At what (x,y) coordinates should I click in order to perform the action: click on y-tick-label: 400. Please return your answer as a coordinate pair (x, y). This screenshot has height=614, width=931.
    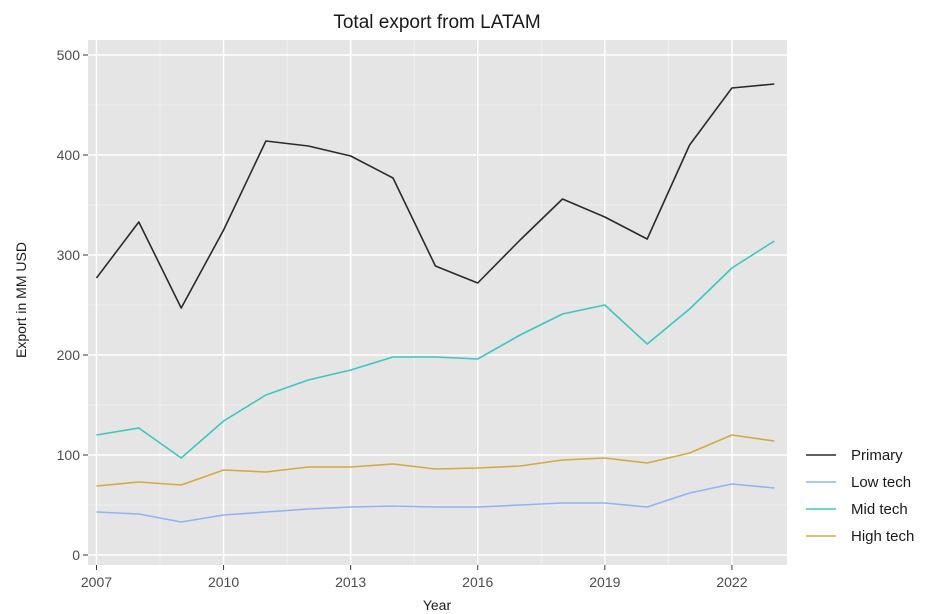
    Looking at the image, I should click on (69, 155).